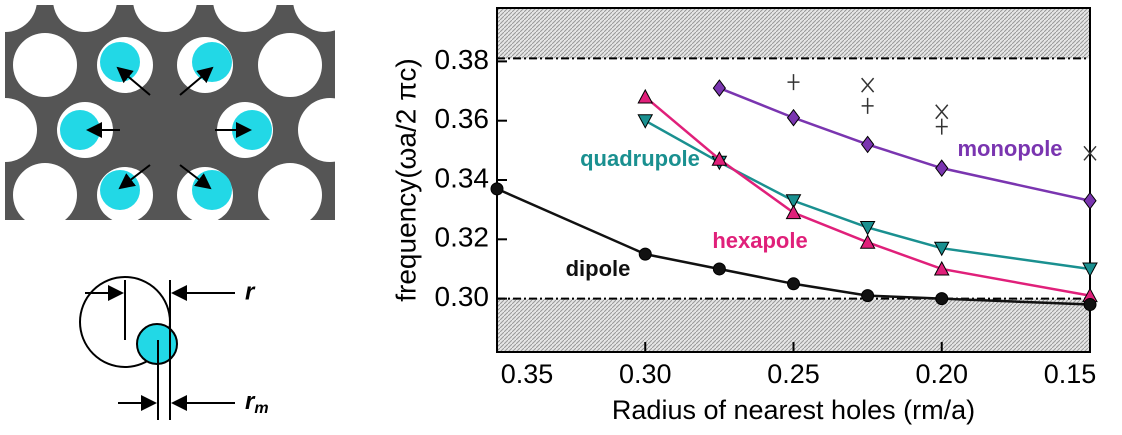 The height and width of the screenshot is (435, 1122). What do you see at coordinates (1070, 374) in the screenshot?
I see `x-tick-label: 0.15` at bounding box center [1070, 374].